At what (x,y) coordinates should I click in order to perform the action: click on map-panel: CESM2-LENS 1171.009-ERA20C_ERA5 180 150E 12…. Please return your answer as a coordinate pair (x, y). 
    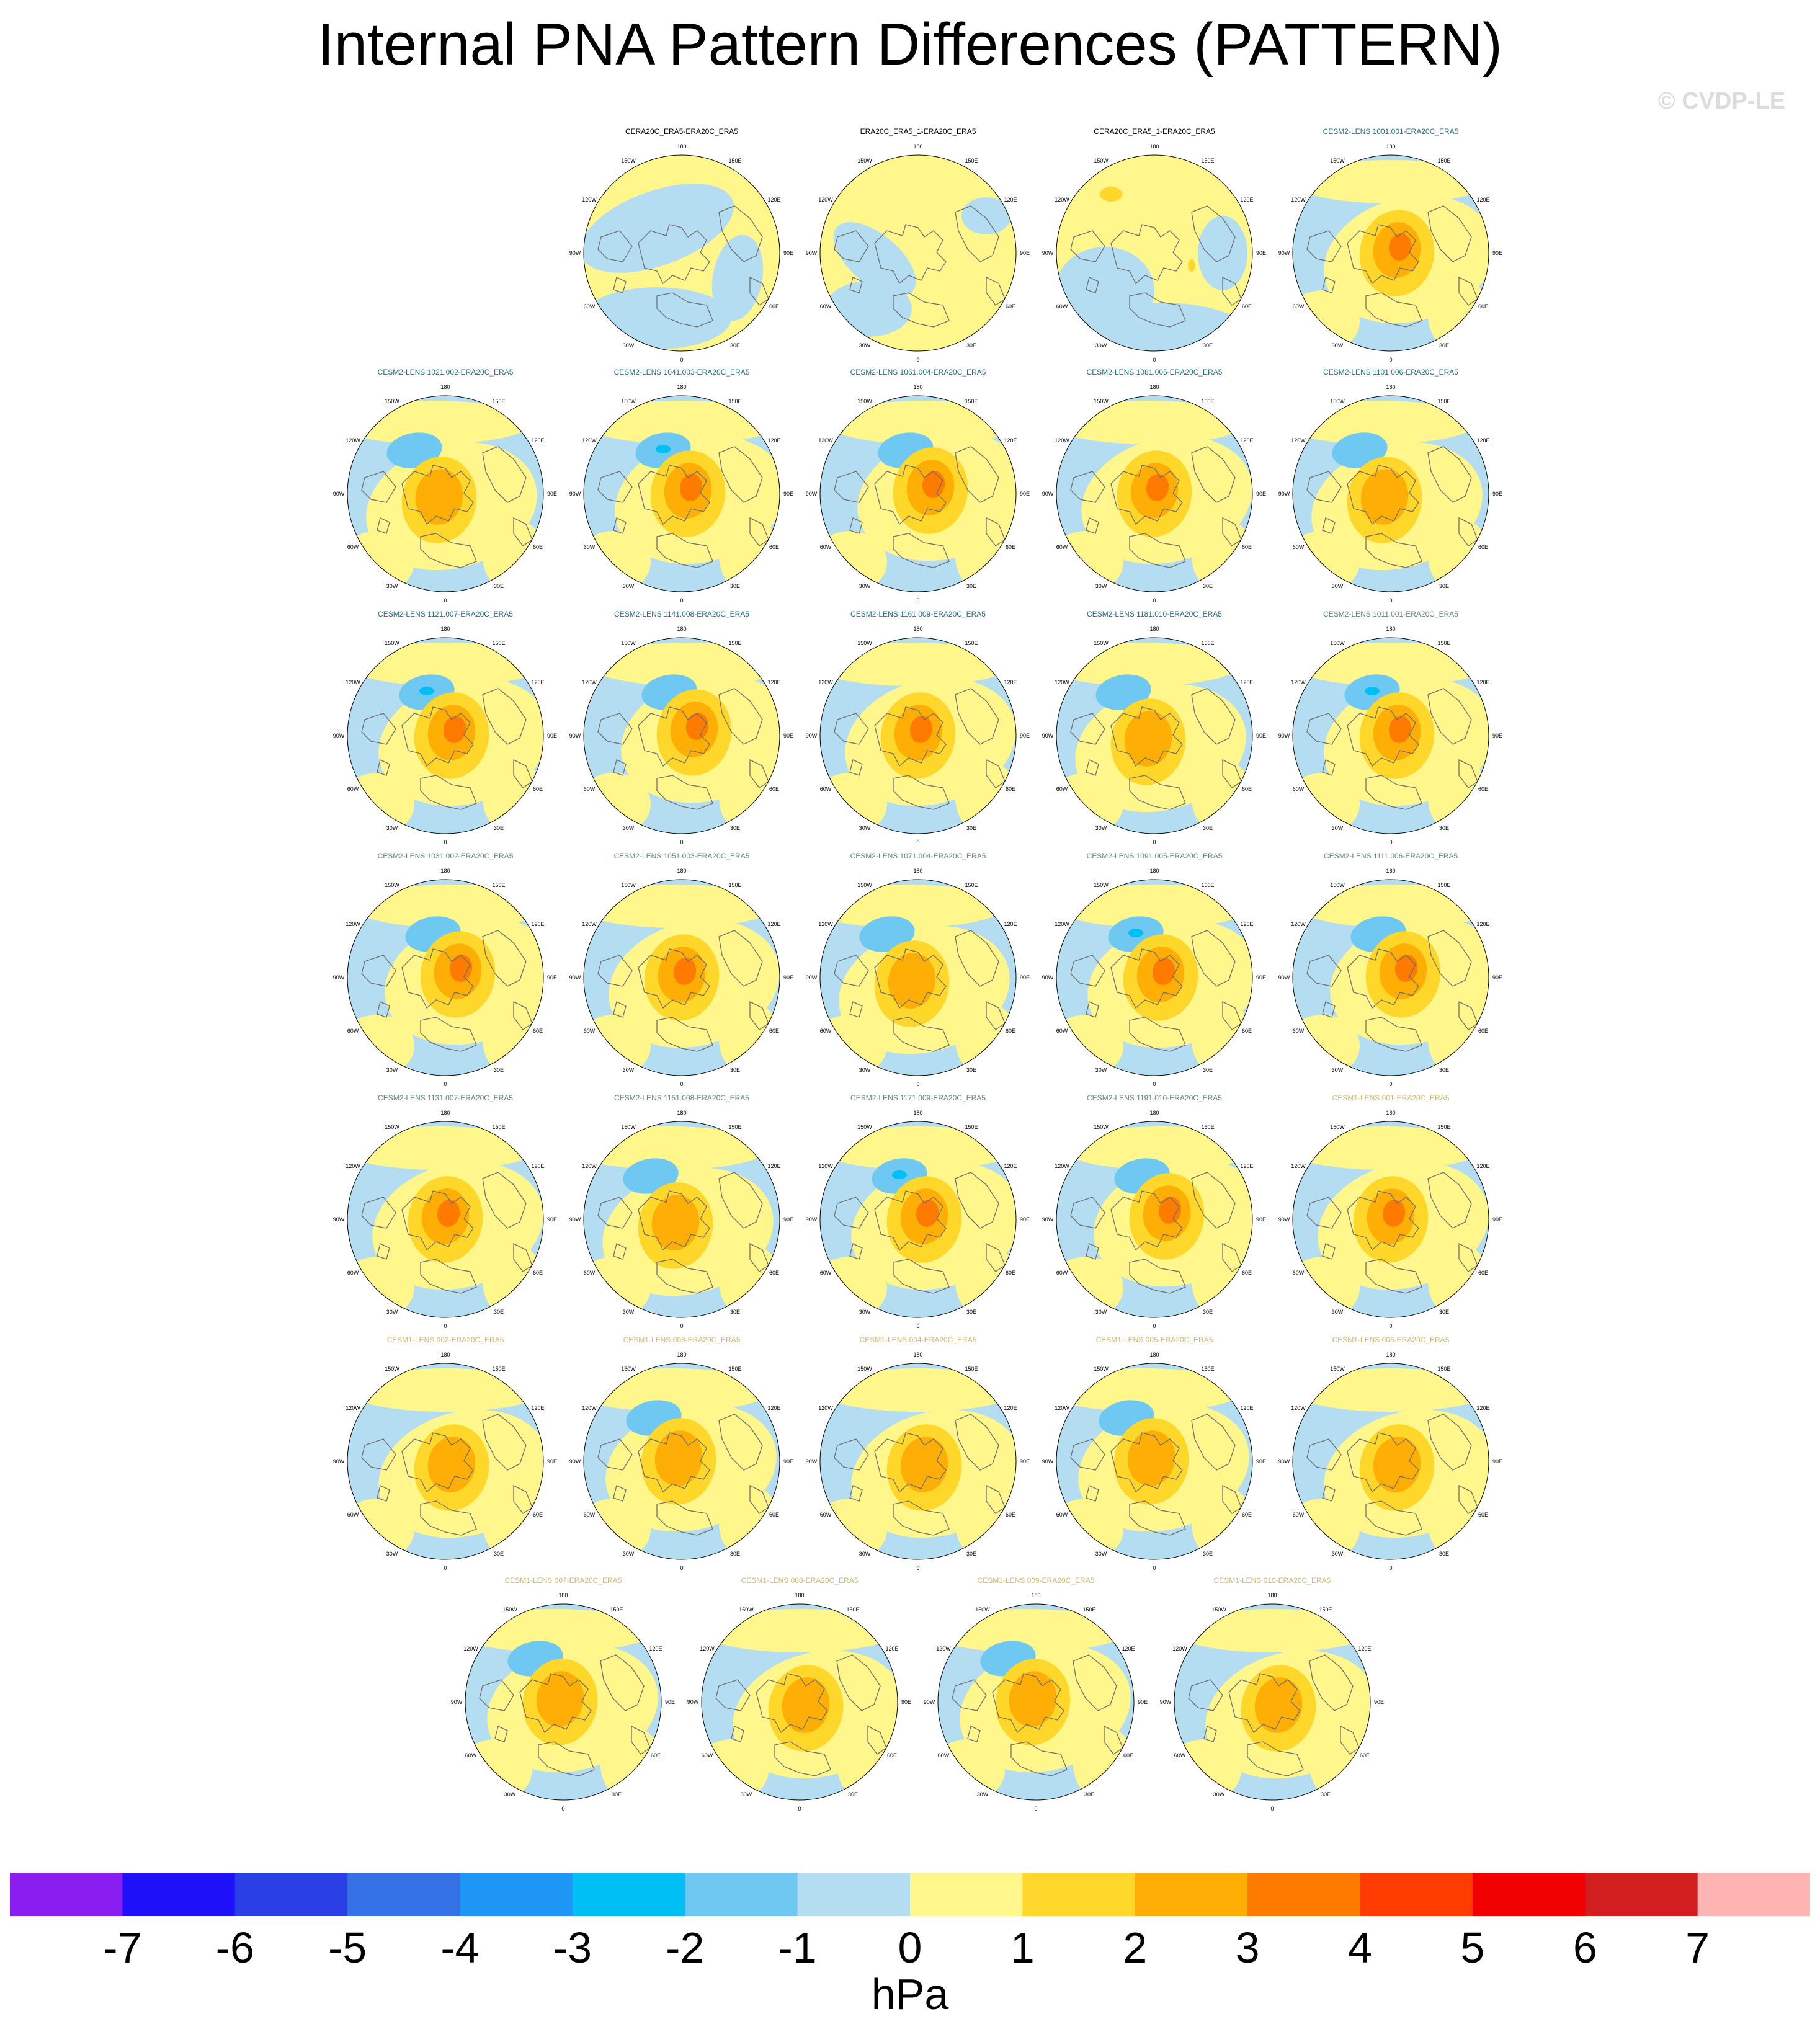
    Looking at the image, I should click on (918, 1214).